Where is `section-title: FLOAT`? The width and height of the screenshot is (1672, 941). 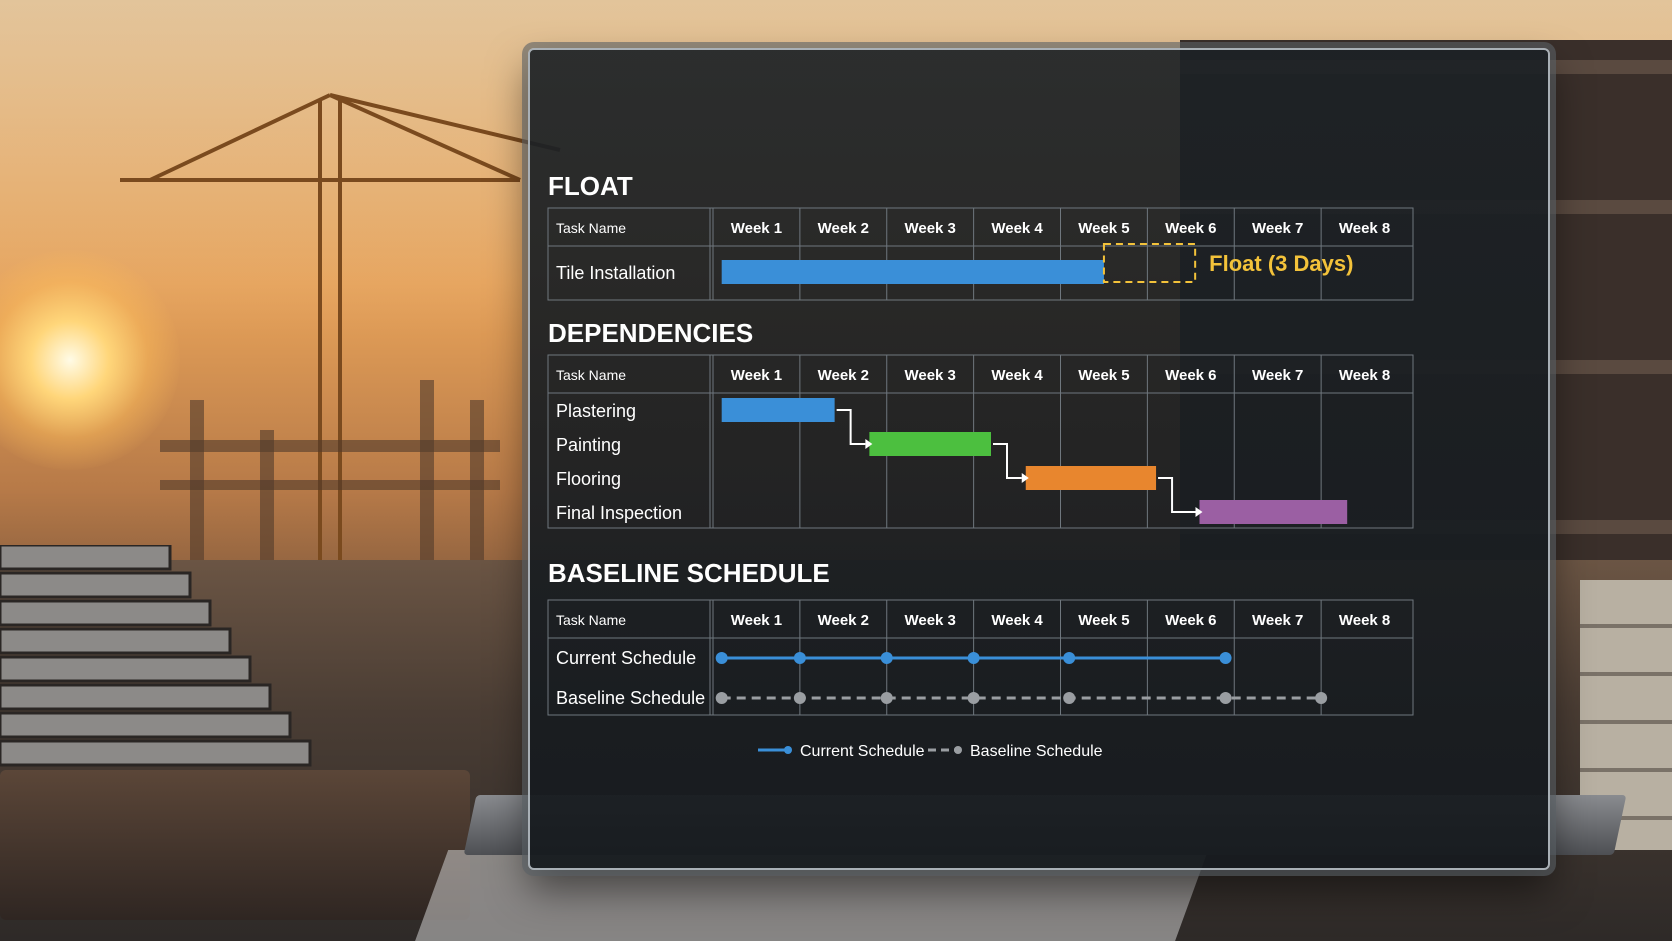 section-title: FLOAT is located at coordinates (590, 186).